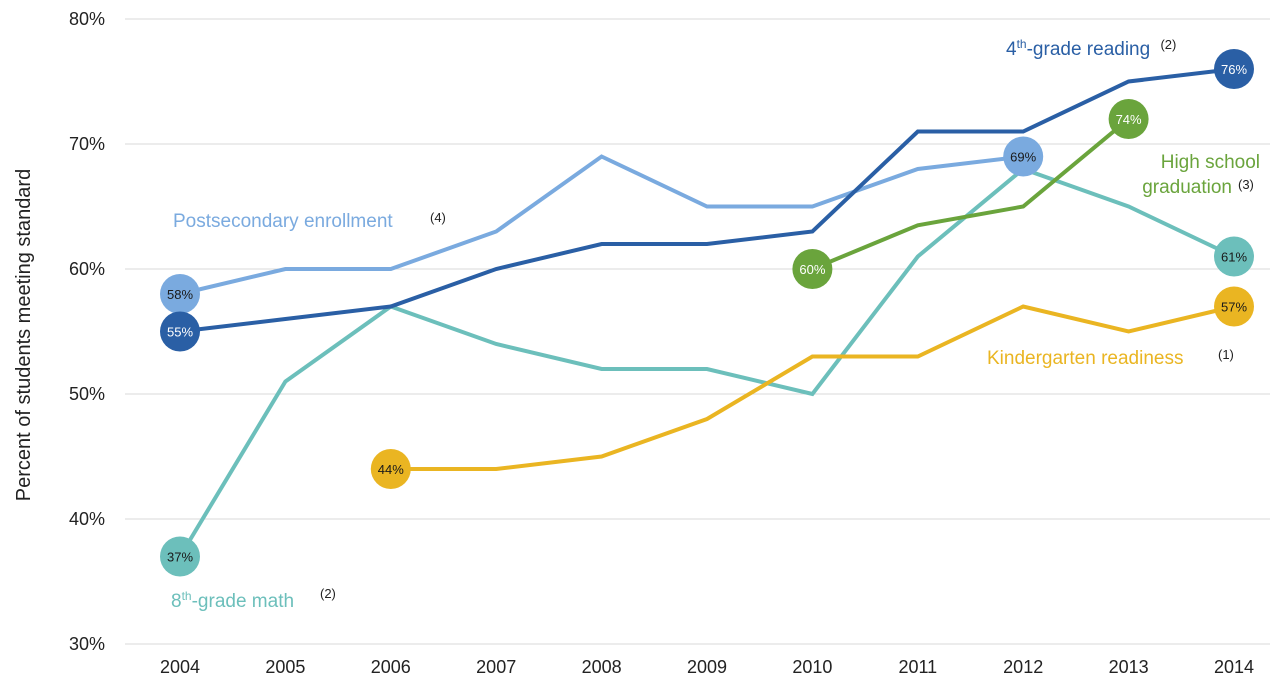 The image size is (1284, 683). What do you see at coordinates (1129, 667) in the screenshot?
I see `x-tick-label: 2013` at bounding box center [1129, 667].